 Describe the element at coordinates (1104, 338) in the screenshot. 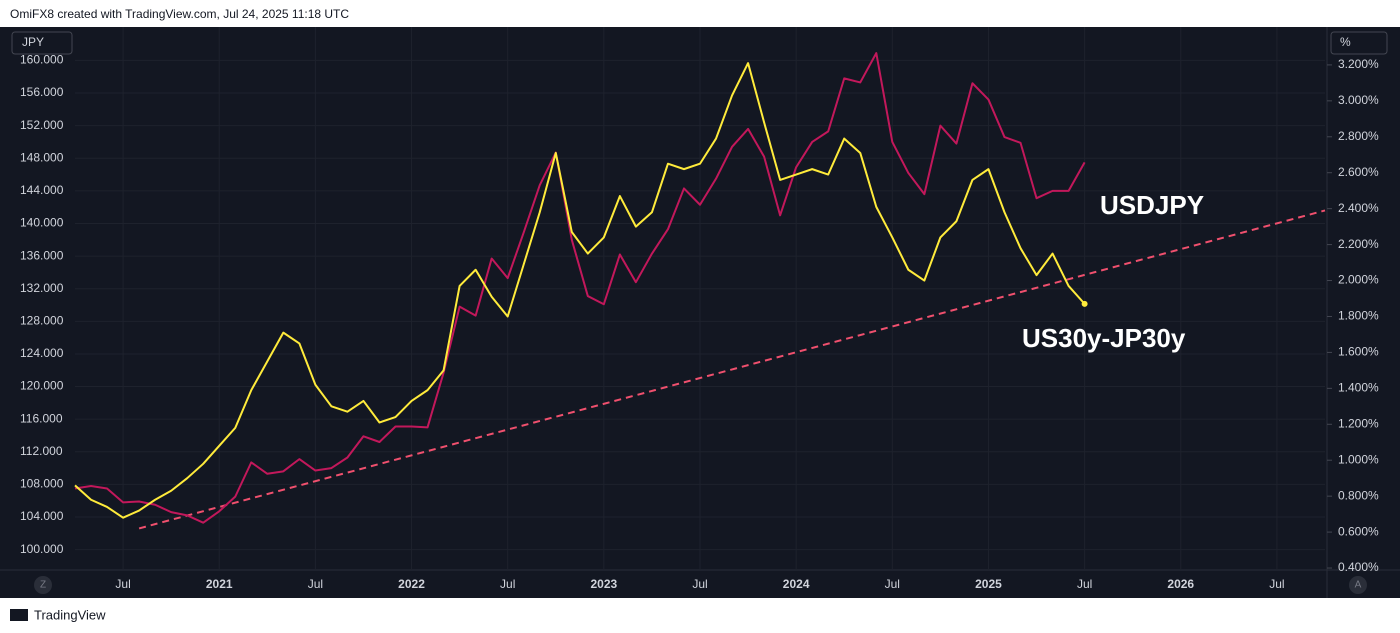

I see `series-label: US30y-JP30y` at that location.